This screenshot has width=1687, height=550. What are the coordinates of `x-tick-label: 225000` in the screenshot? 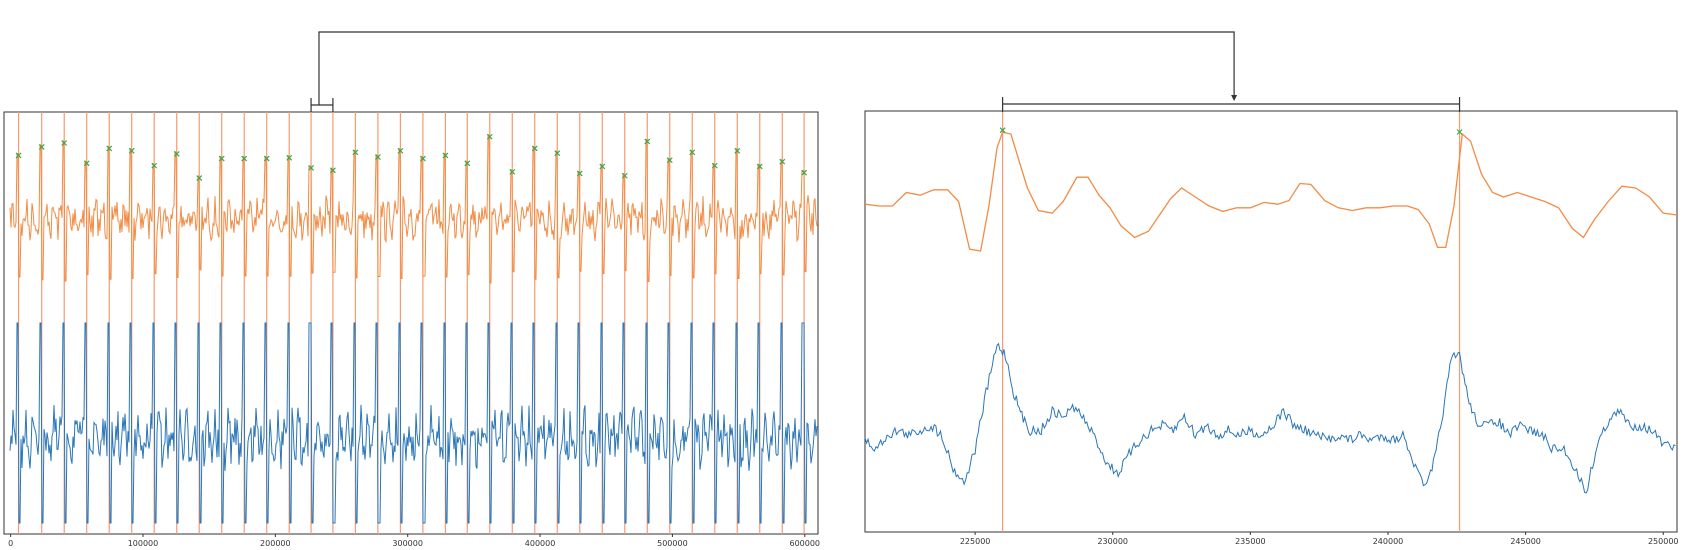 It's located at (975, 541).